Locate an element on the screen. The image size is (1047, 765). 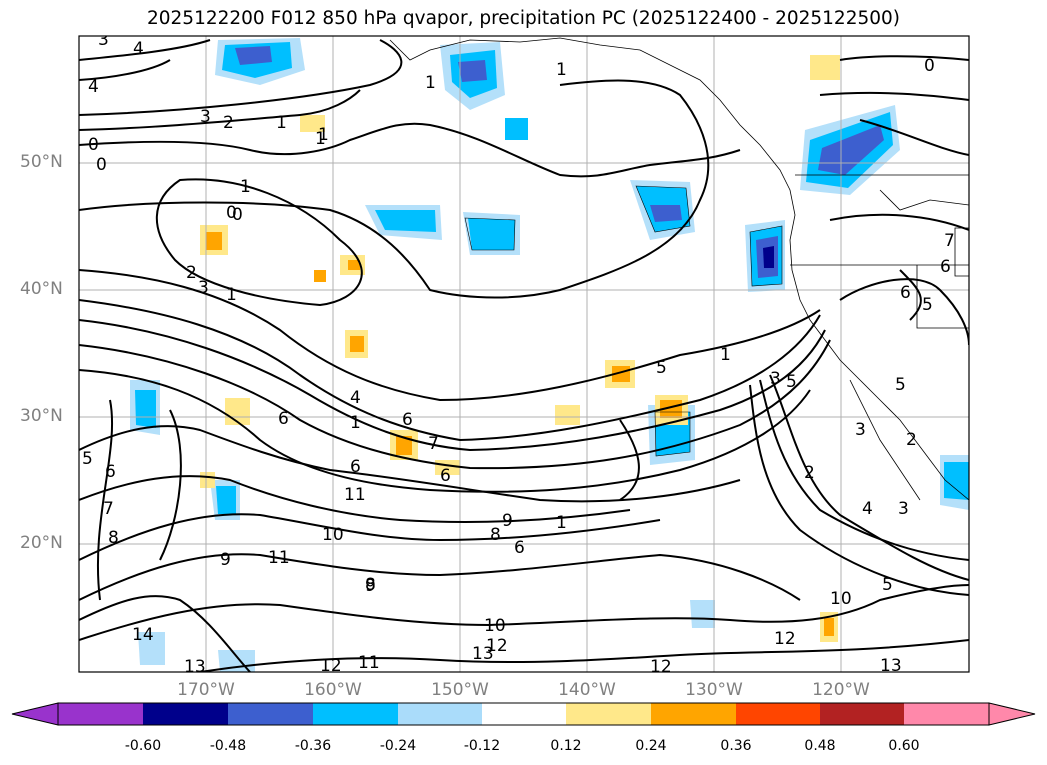
lon-label: 130°W is located at coordinates (714, 690).